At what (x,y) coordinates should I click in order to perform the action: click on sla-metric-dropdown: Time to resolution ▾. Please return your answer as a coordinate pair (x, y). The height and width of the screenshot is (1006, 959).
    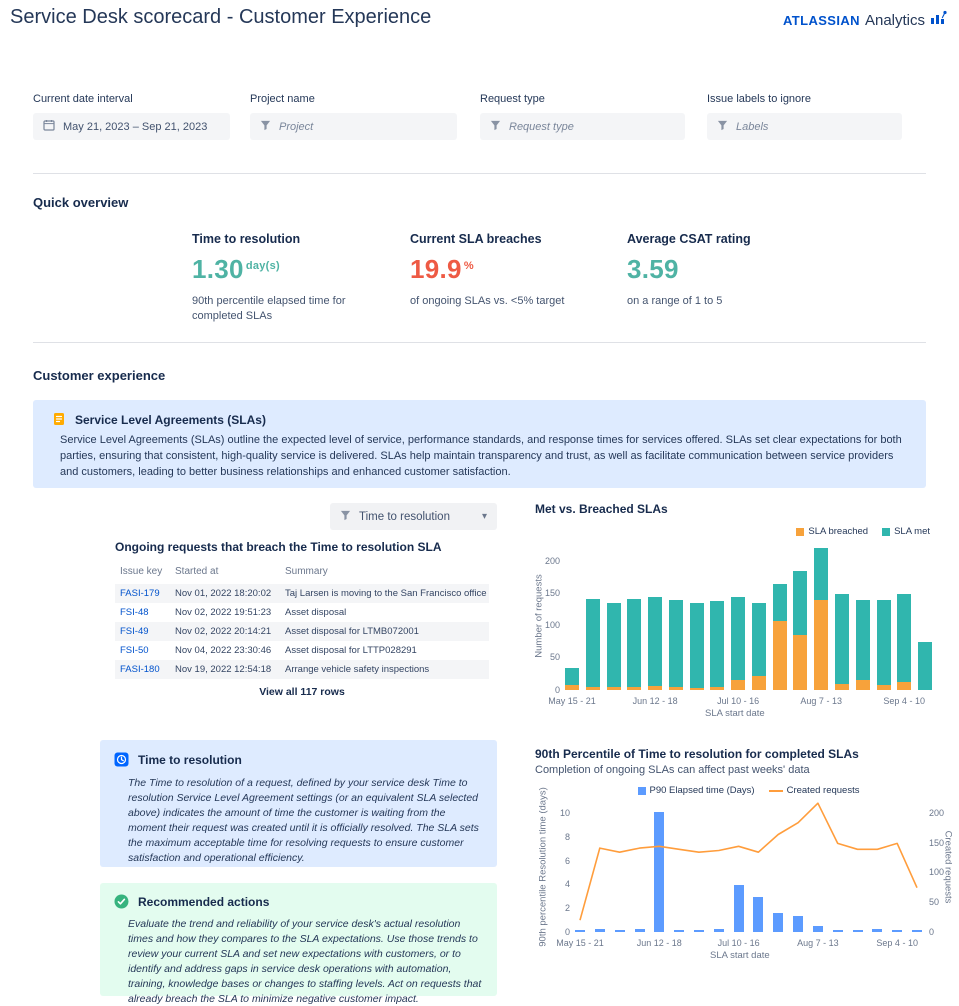
    Looking at the image, I should click on (413, 516).